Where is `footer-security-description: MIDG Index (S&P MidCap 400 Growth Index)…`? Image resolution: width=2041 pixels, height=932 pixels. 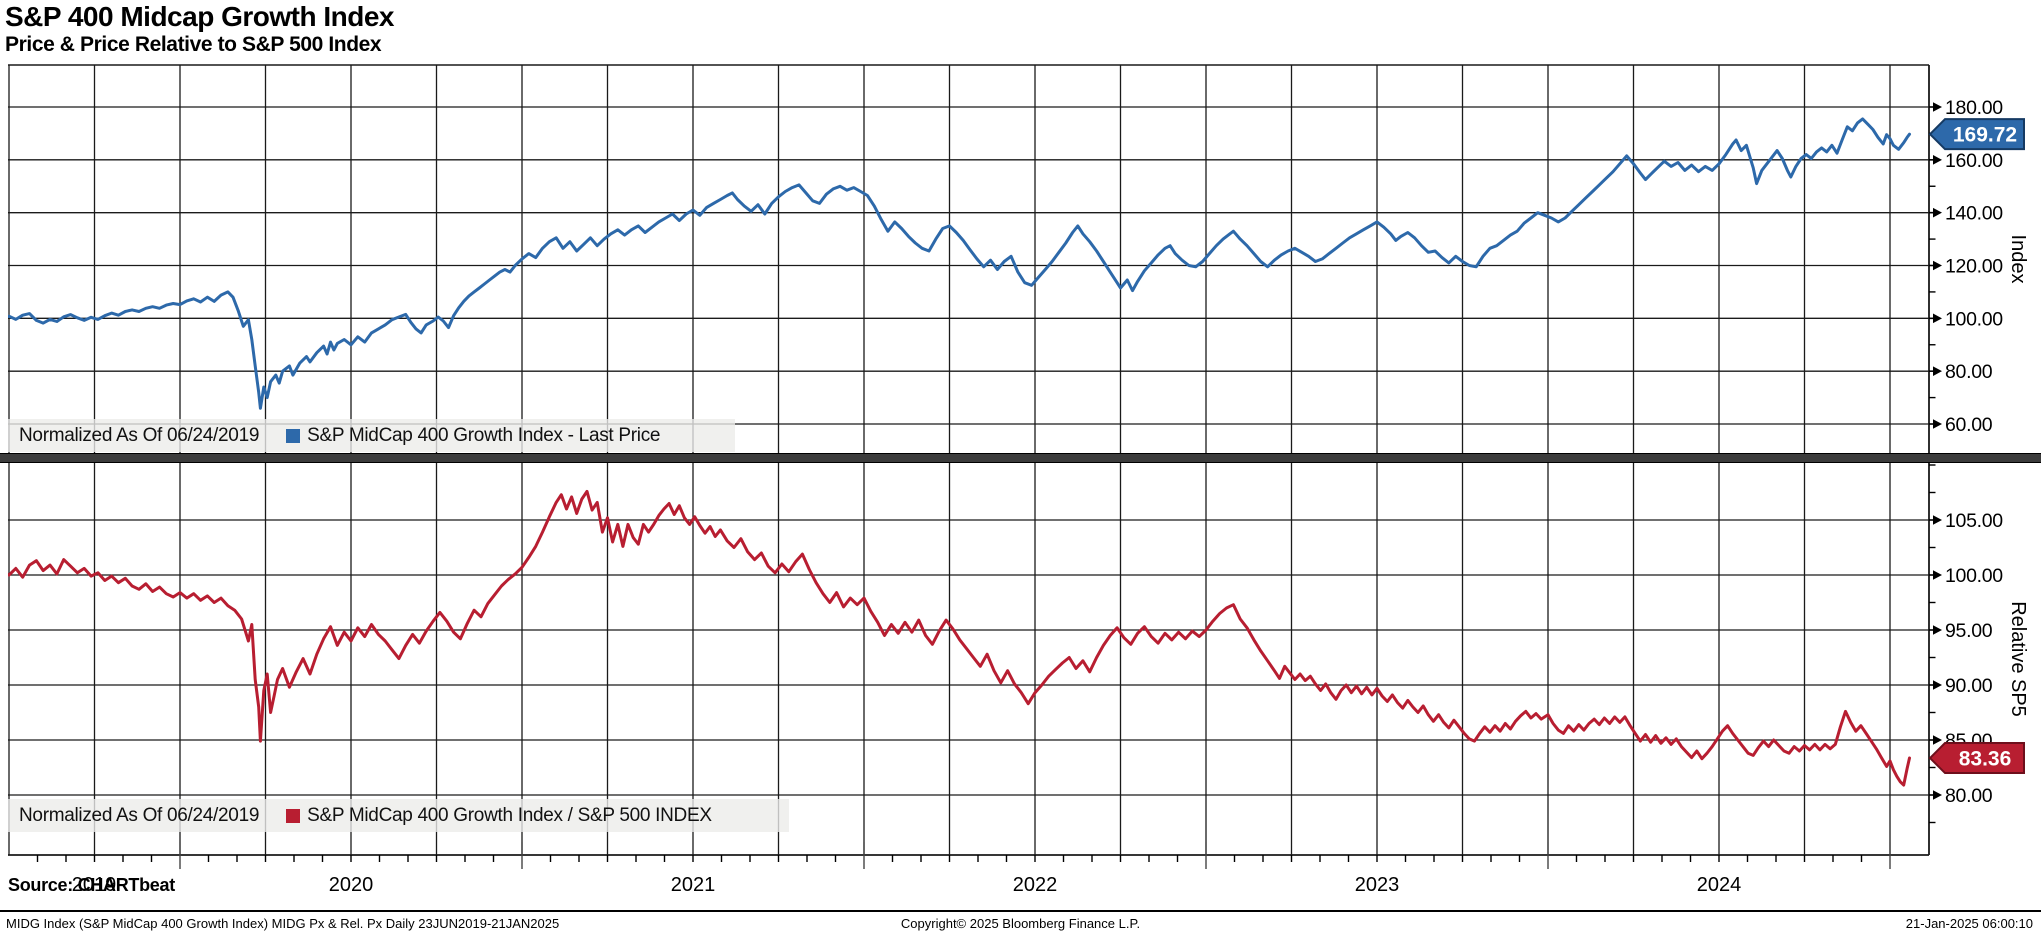
footer-security-description: MIDG Index (S&P MidCap 400 Growth Index)… is located at coordinates (283, 923).